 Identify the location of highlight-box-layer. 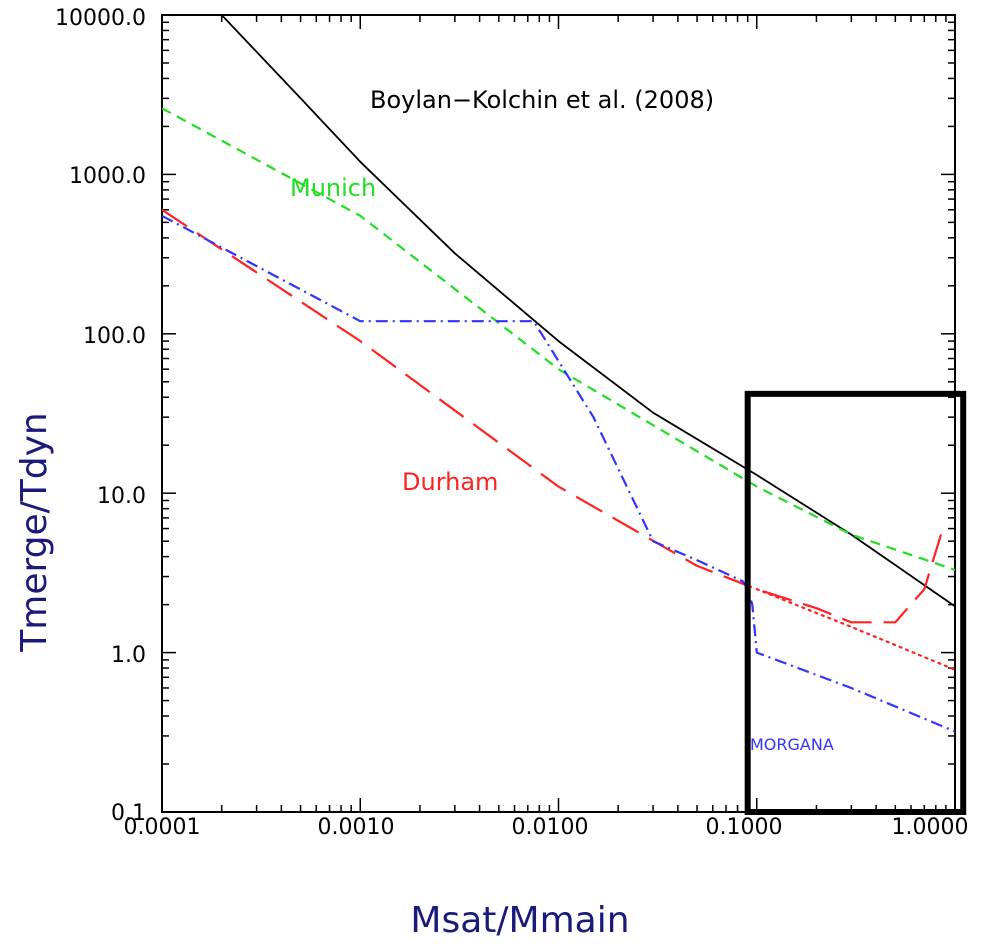
(855, 602).